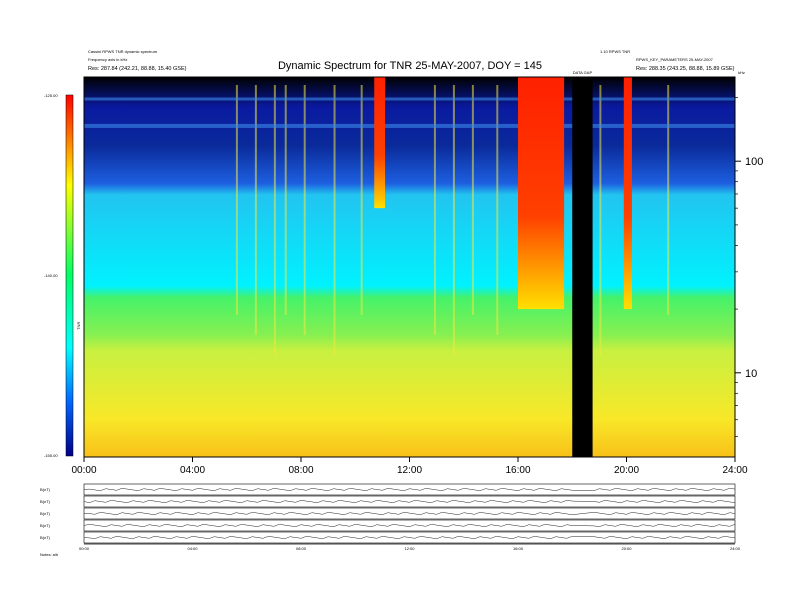 The height and width of the screenshot is (612, 792). What do you see at coordinates (685, 69) in the screenshot?
I see `header-right-line-3: Res: 288.35 (243.25, 88.88, 15.89 GSE)` at bounding box center [685, 69].